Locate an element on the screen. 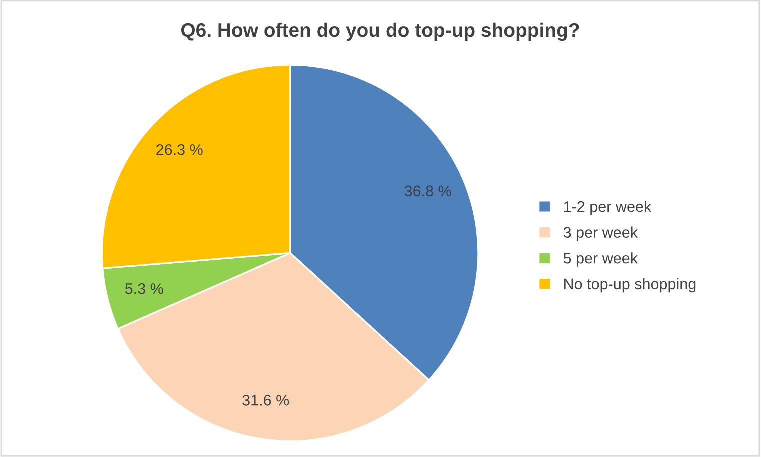 This screenshot has width=761, height=457. data-label: 5.3 % is located at coordinates (144, 288).